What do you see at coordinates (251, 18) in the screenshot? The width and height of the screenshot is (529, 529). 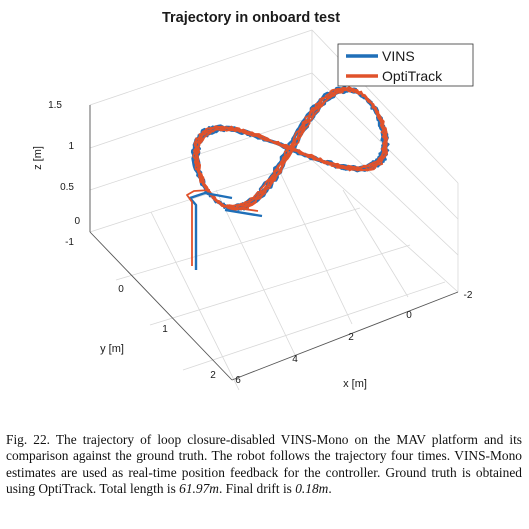 I see `chart-title: Trajectory in onboard test` at bounding box center [251, 18].